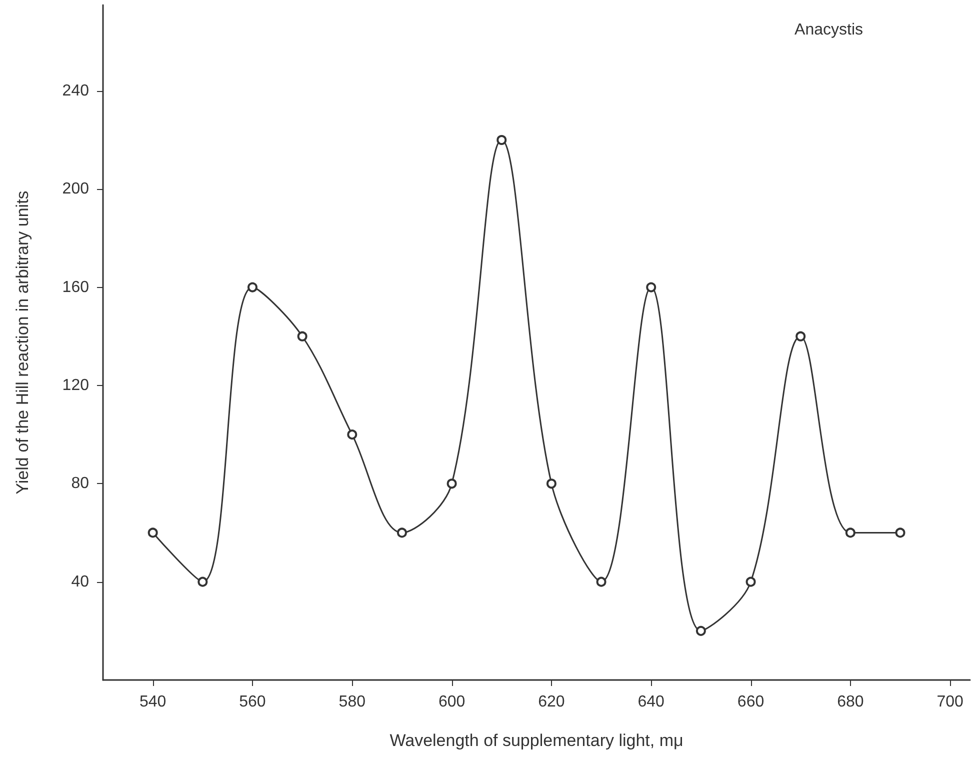  What do you see at coordinates (537, 740) in the screenshot?
I see `x-axis-title: Wavelength of supplementary light, mμ` at bounding box center [537, 740].